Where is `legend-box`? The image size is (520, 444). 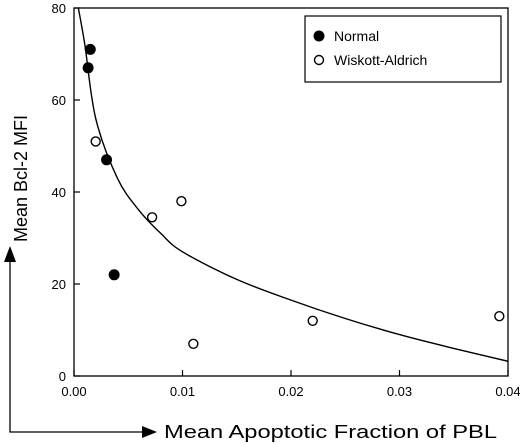
legend-box is located at coordinates (403, 49).